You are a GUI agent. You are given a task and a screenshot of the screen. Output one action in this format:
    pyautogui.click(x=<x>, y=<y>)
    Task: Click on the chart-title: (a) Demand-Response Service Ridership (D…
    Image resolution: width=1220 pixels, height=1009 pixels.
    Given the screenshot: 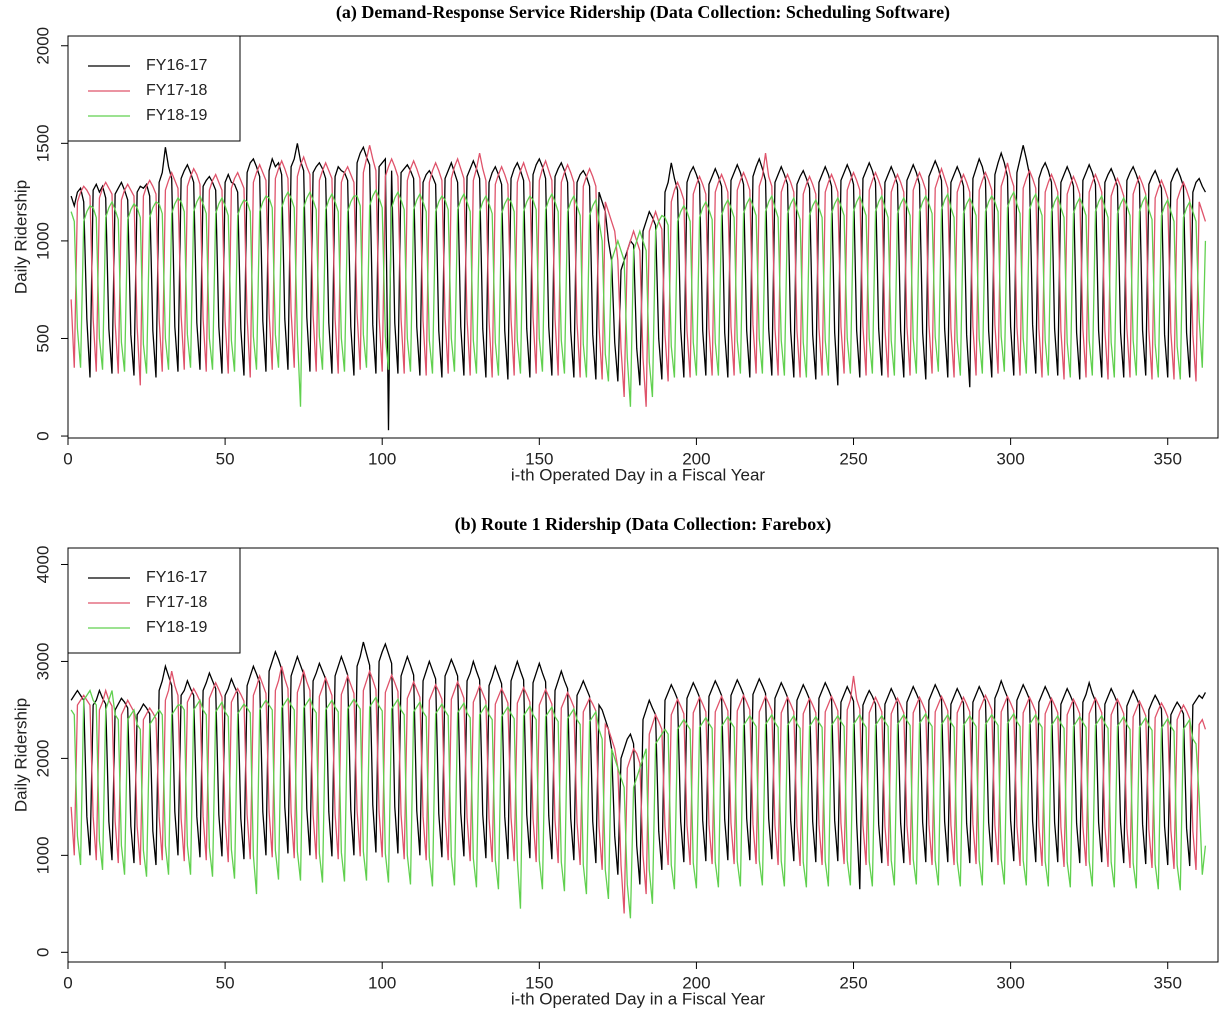 What is the action you would take?
    pyautogui.click(x=643, y=12)
    